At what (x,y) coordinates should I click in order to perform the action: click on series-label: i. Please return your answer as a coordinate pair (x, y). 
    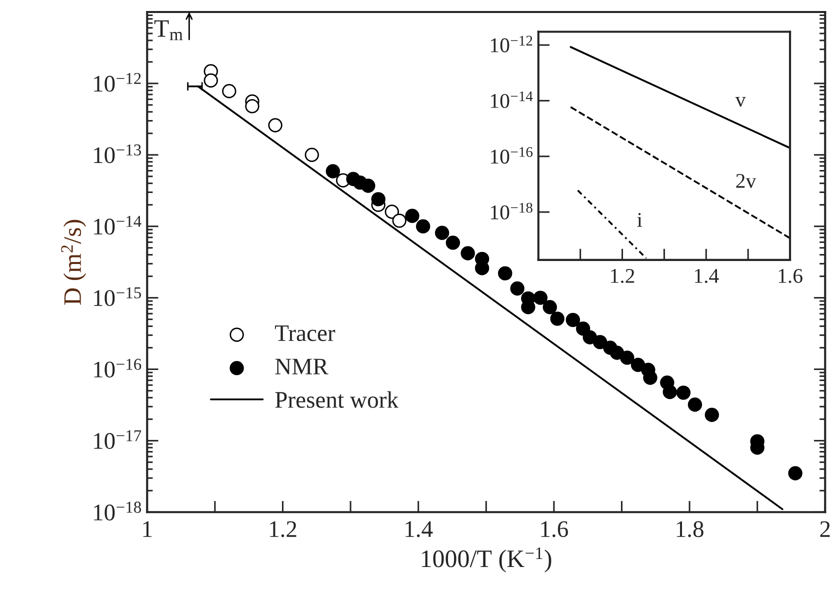
    Looking at the image, I should click on (639, 219).